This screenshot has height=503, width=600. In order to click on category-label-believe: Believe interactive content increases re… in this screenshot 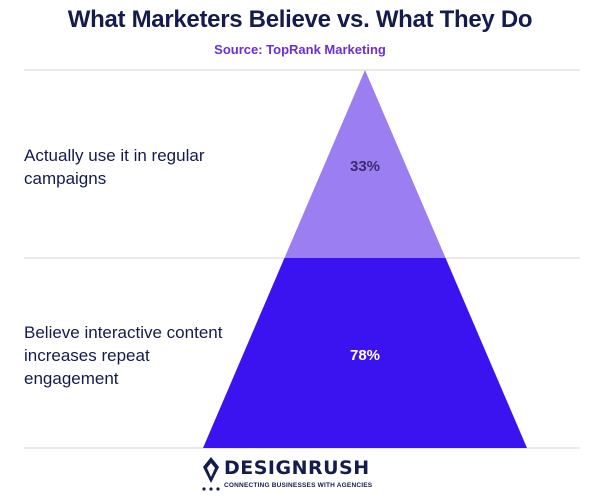, I will do `click(123, 355)`.